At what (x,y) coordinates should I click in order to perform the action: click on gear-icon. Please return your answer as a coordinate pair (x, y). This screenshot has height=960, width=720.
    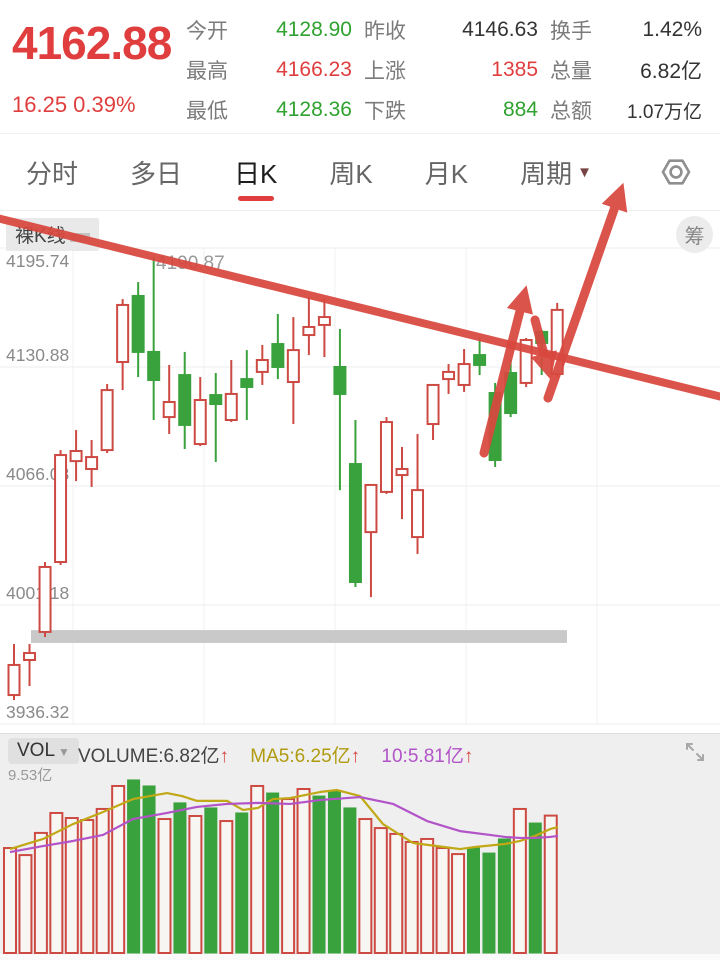
    Looking at the image, I should click on (676, 172).